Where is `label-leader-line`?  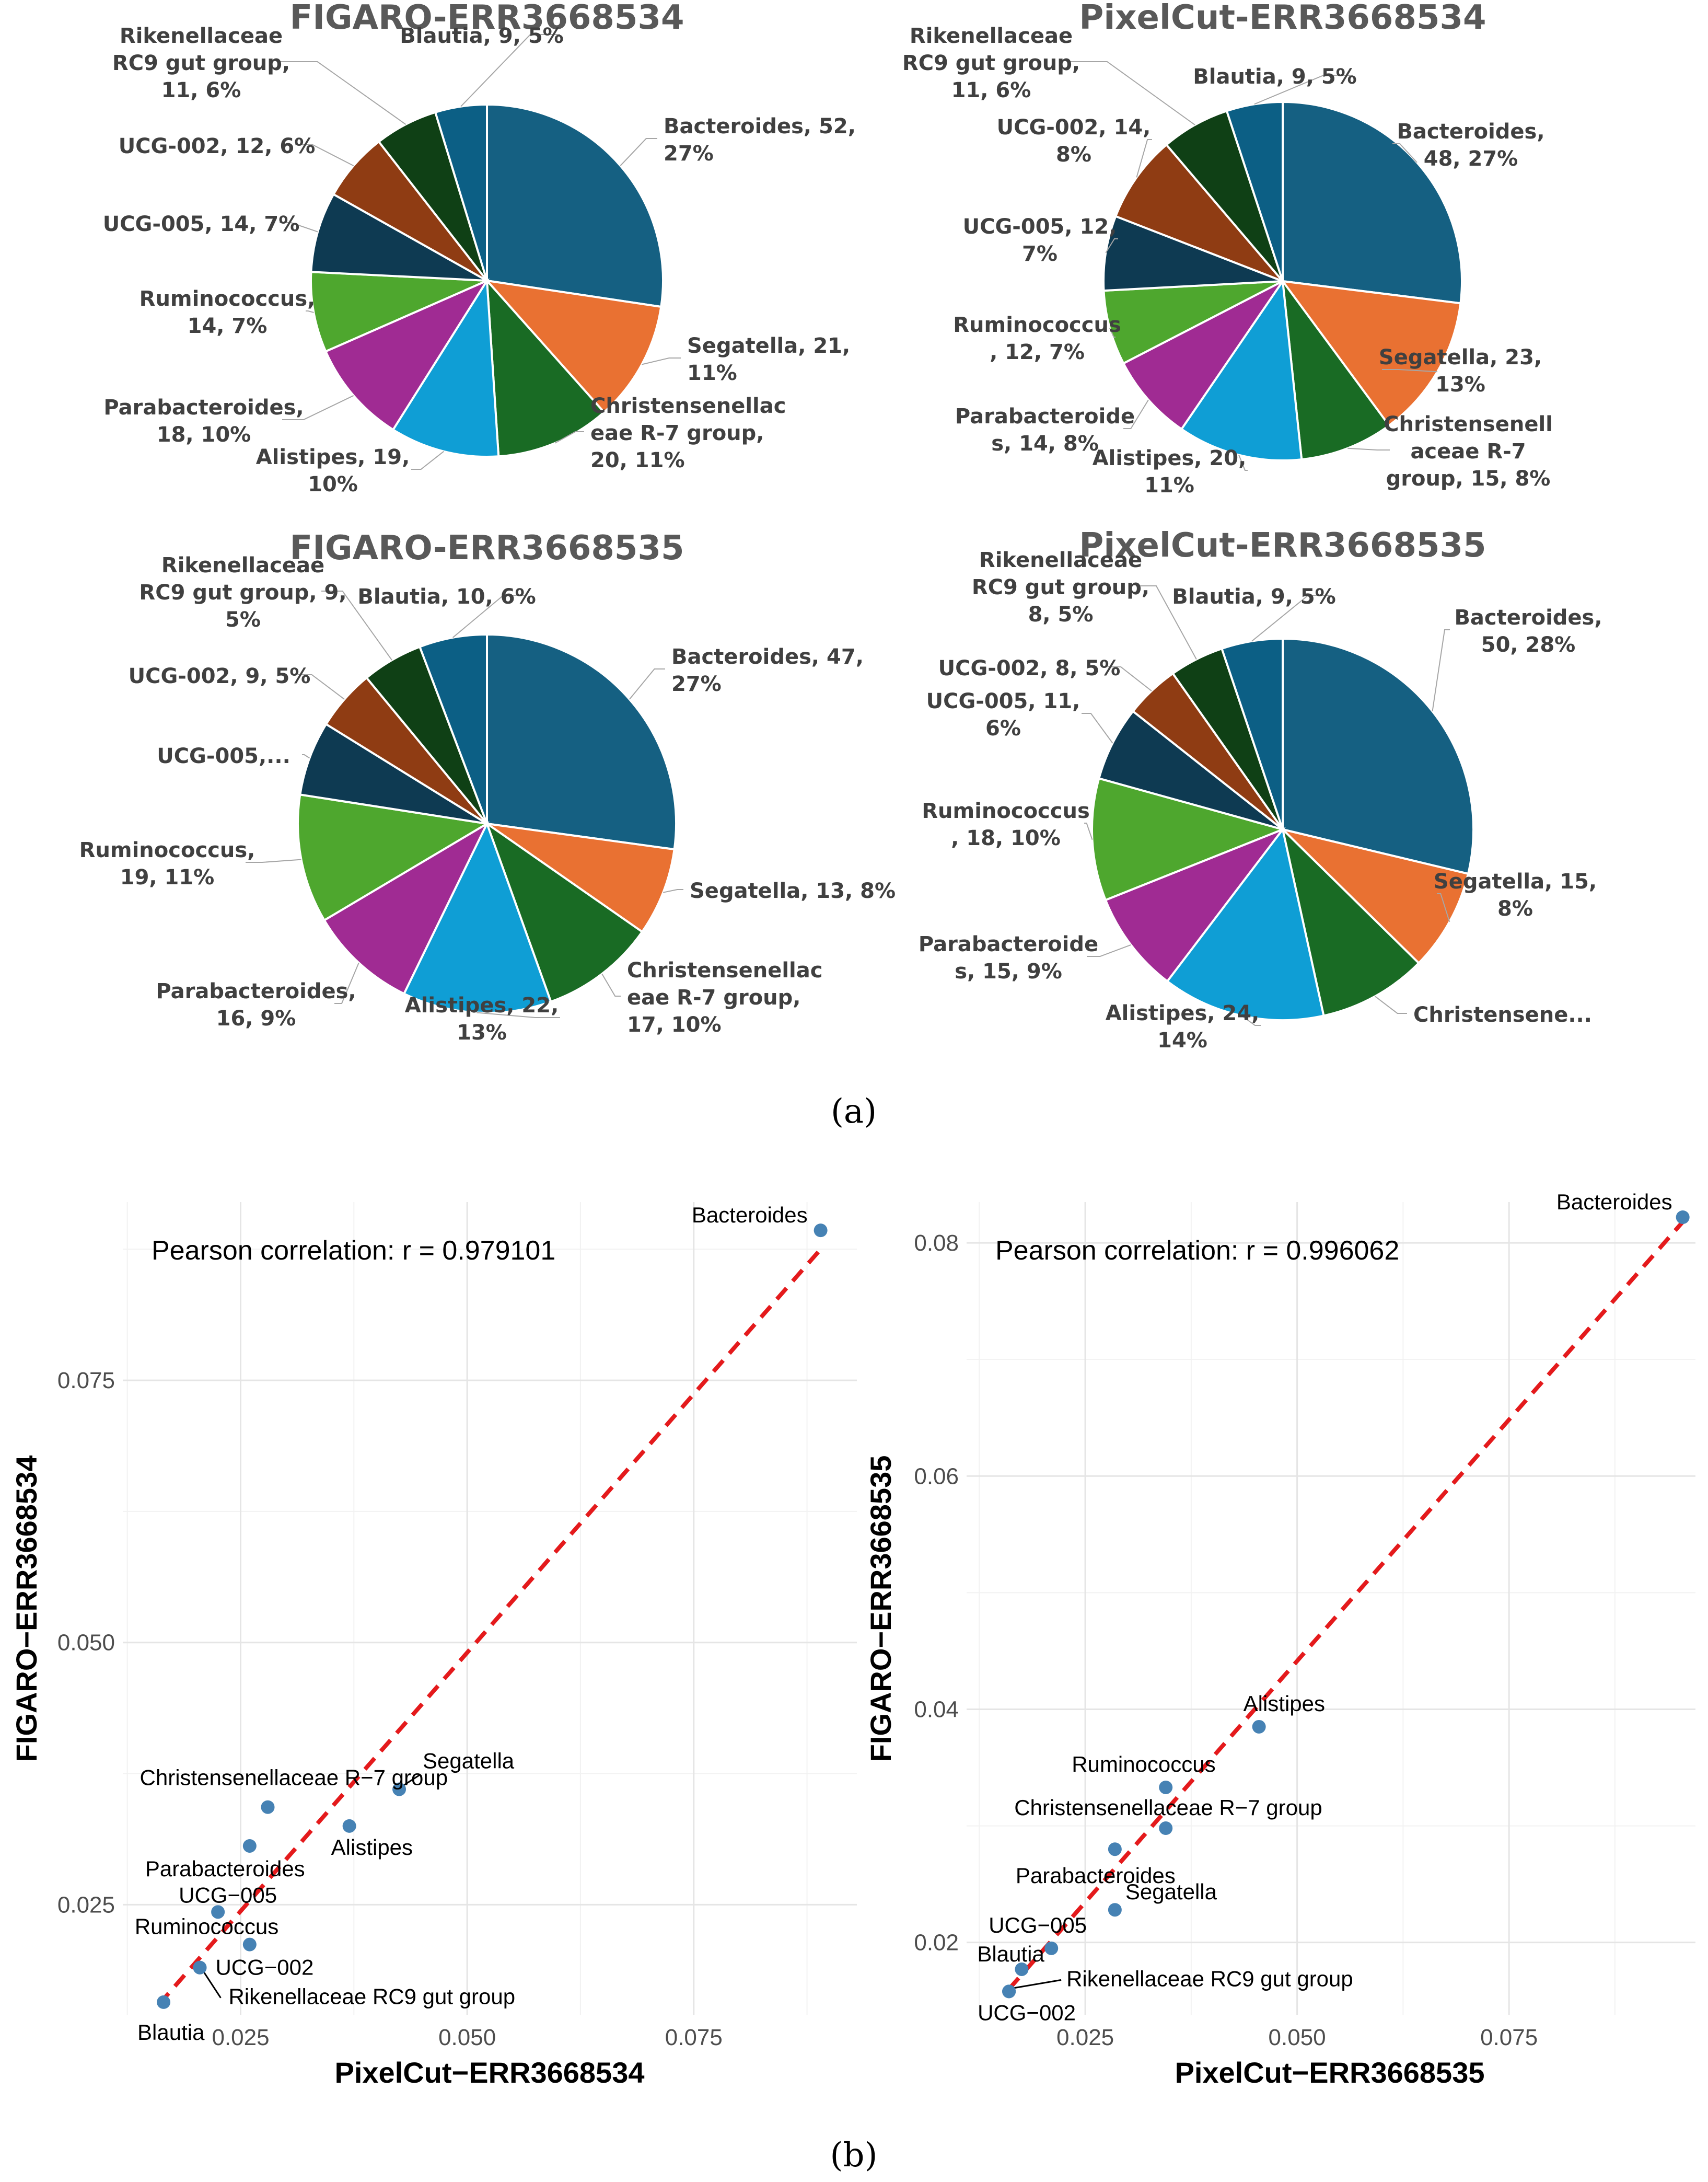
label-leader-line is located at coordinates (1037, 1984).